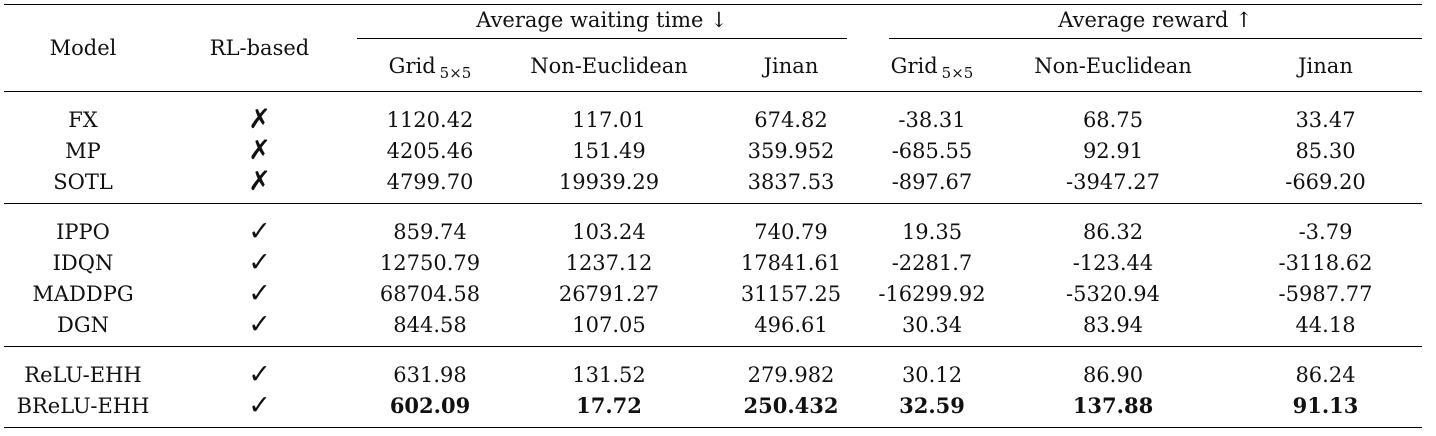 The image size is (1436, 436). What do you see at coordinates (430, 181) in the screenshot?
I see `value-cell: 4799.70` at bounding box center [430, 181].